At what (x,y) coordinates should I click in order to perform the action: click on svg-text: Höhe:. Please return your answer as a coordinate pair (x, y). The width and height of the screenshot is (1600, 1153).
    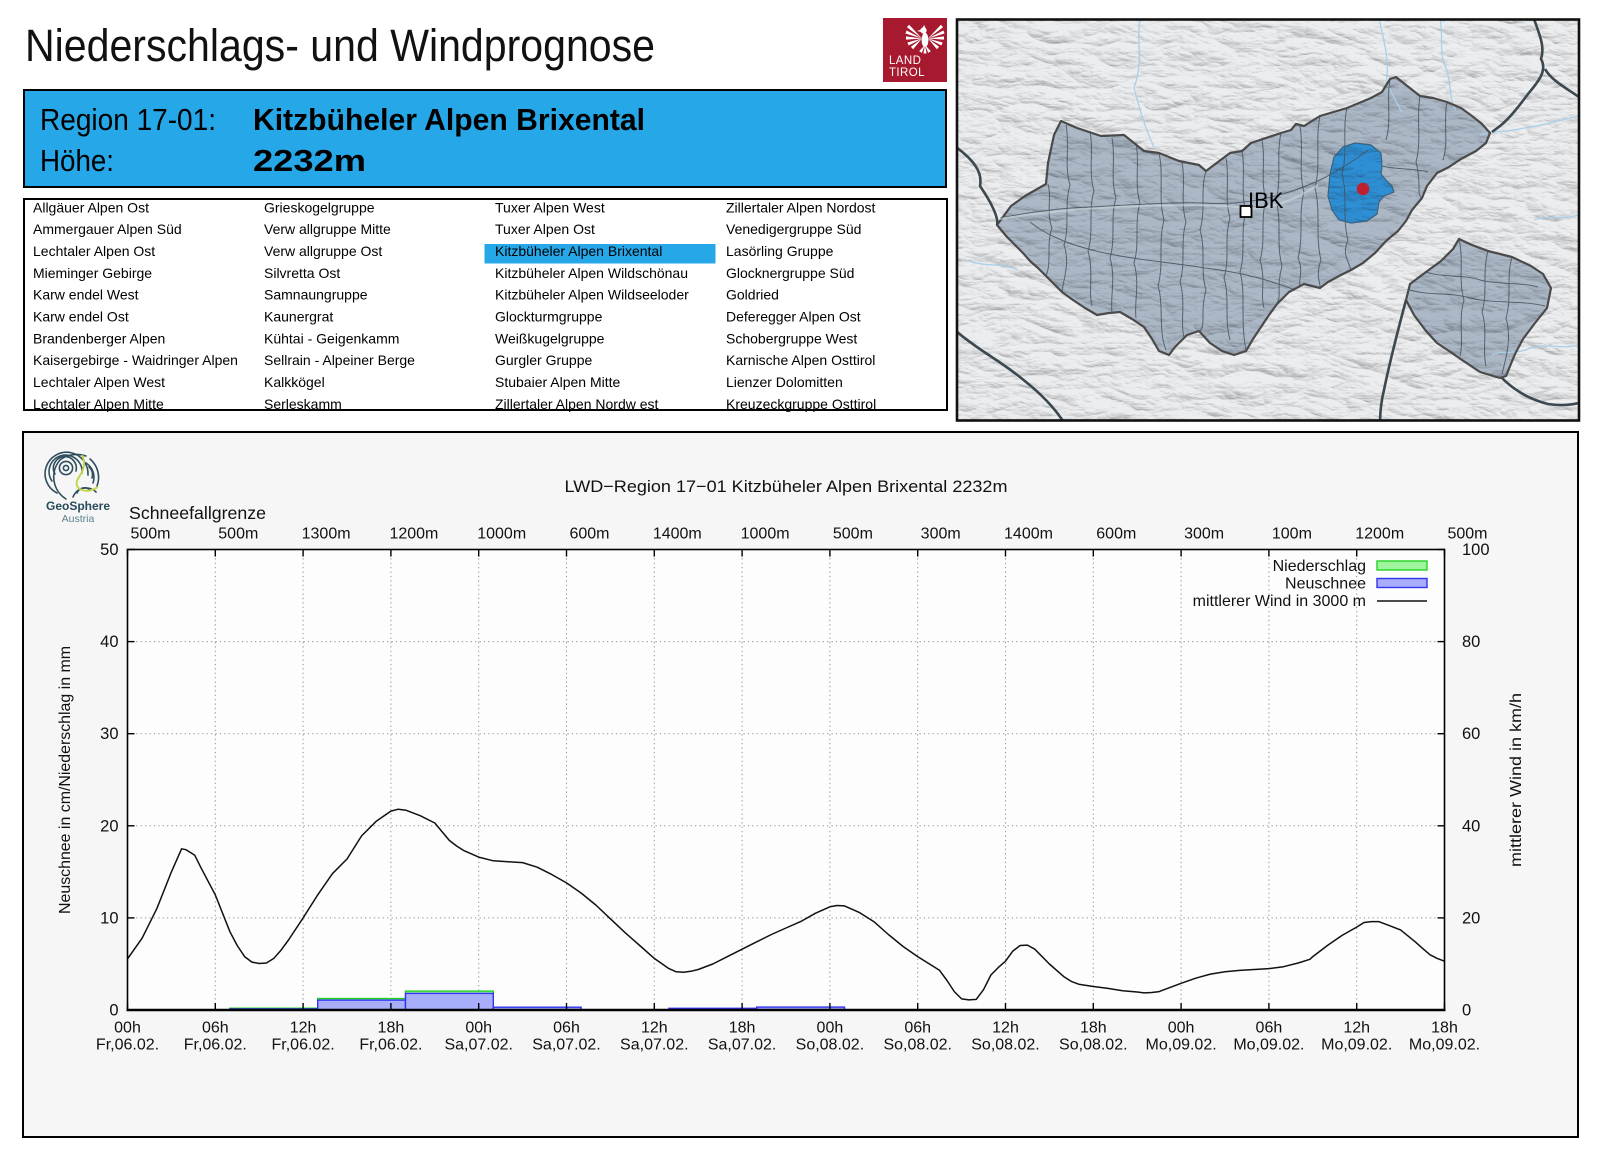
    Looking at the image, I should click on (77, 160).